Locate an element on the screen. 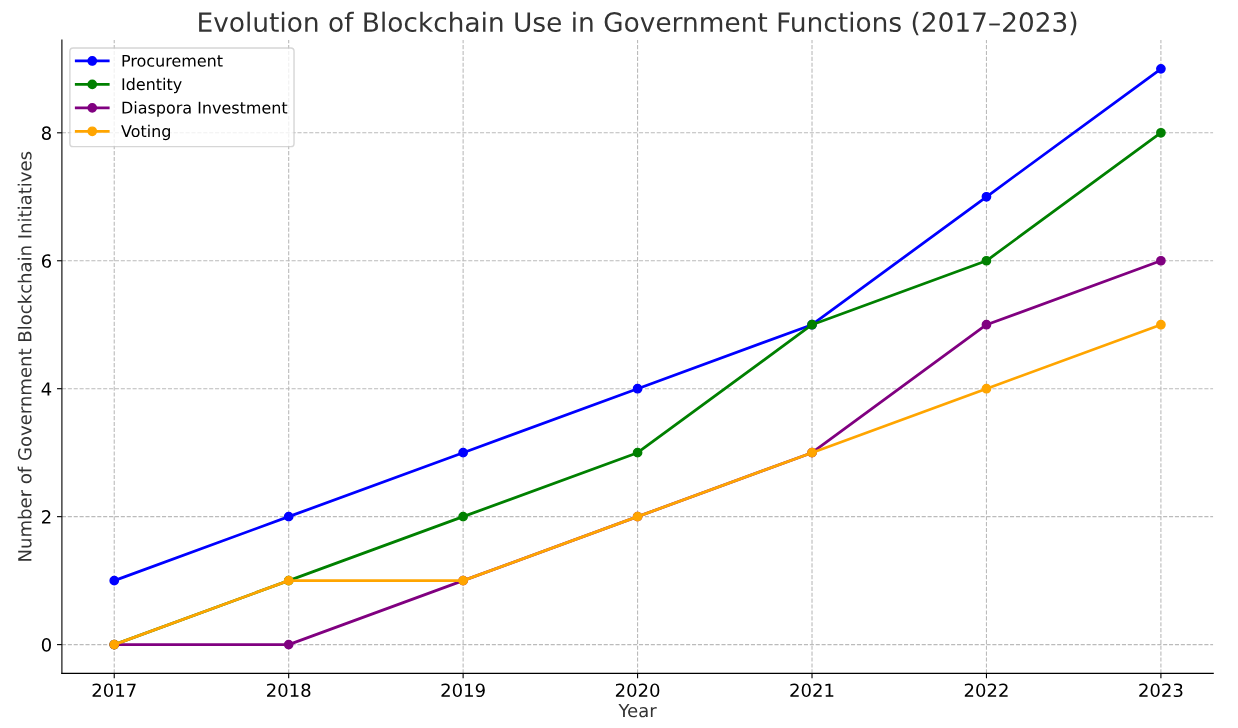  legend-label: Procurement is located at coordinates (172, 60).